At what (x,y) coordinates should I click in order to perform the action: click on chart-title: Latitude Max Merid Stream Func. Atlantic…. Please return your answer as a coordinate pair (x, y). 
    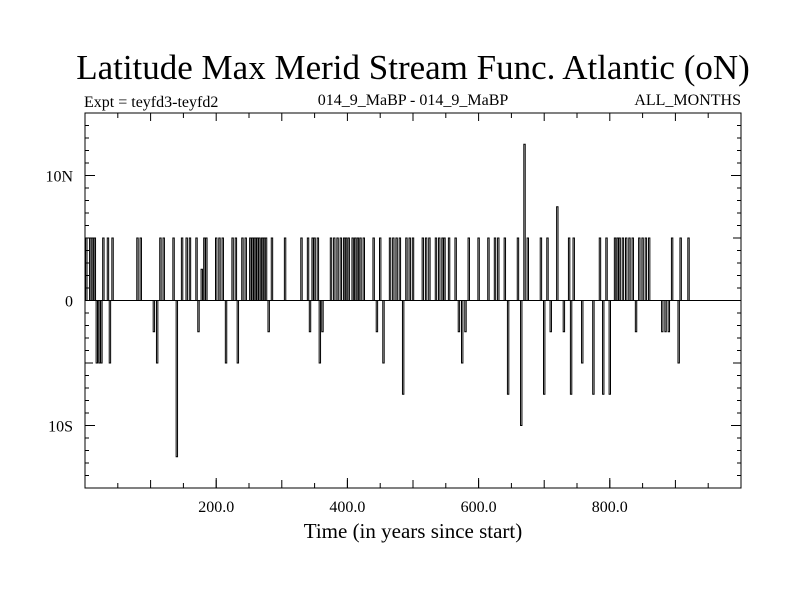
    Looking at the image, I should click on (413, 67).